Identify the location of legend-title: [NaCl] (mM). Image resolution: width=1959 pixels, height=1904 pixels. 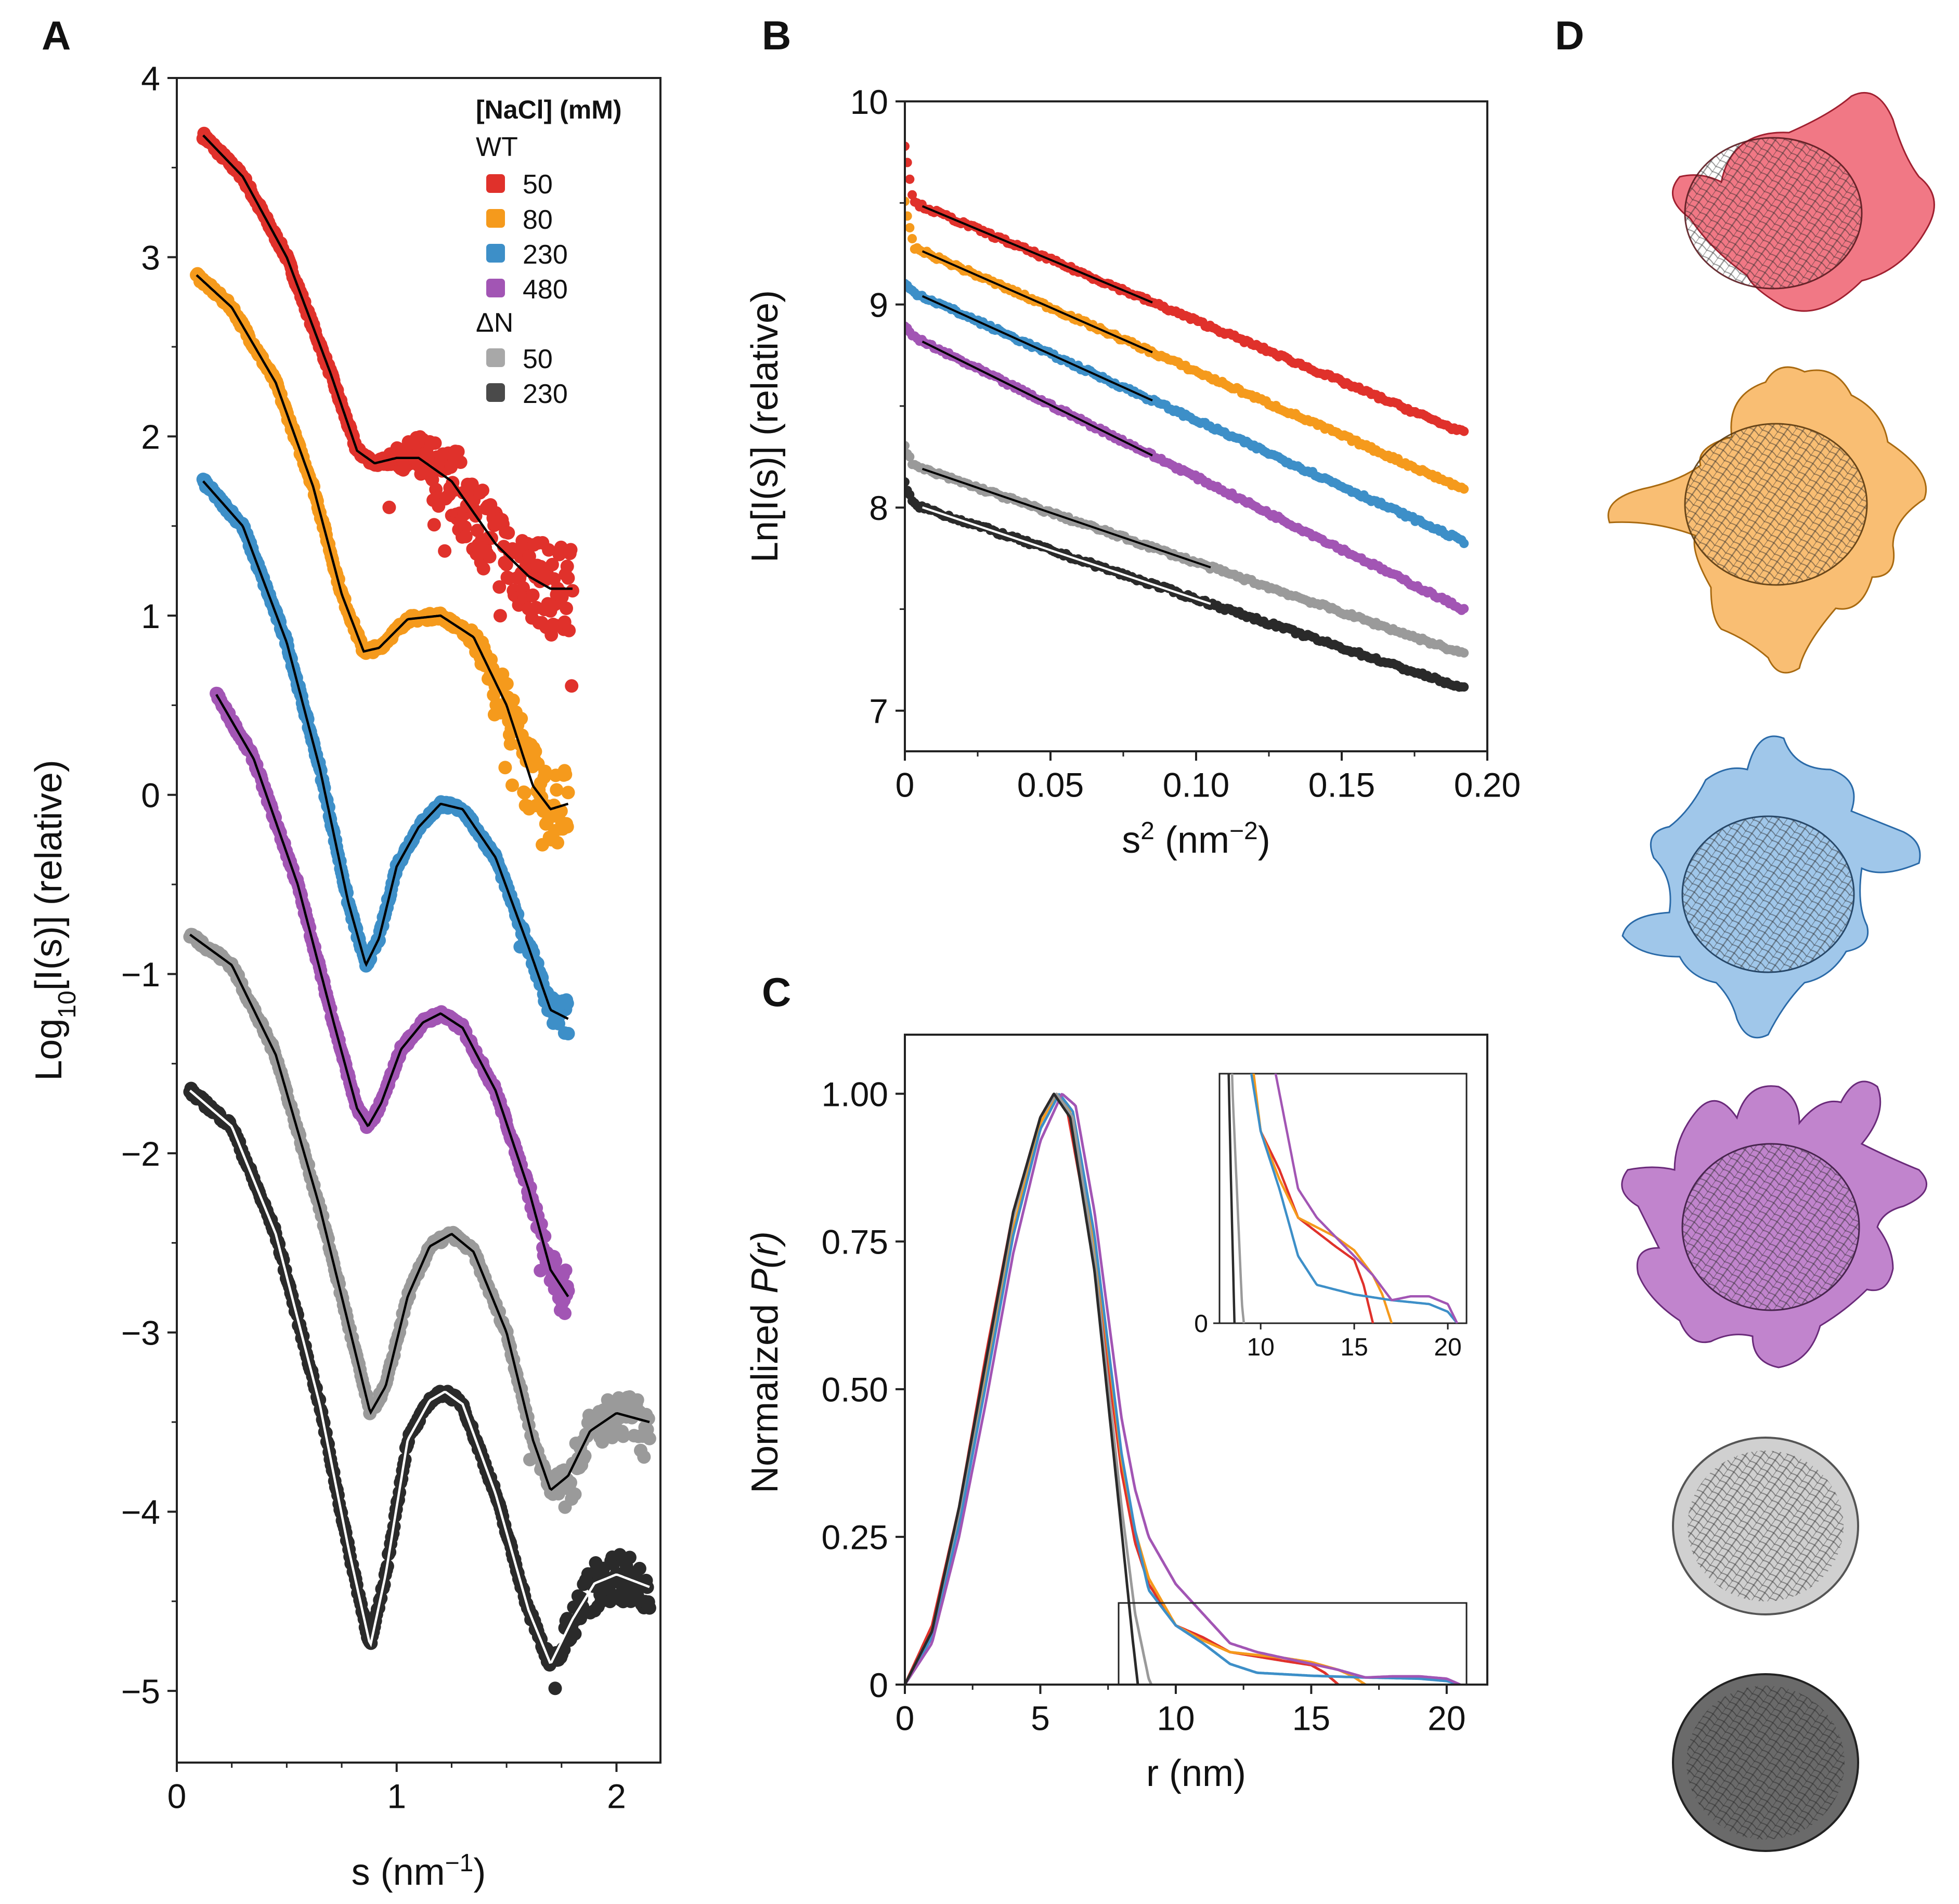
(549, 109).